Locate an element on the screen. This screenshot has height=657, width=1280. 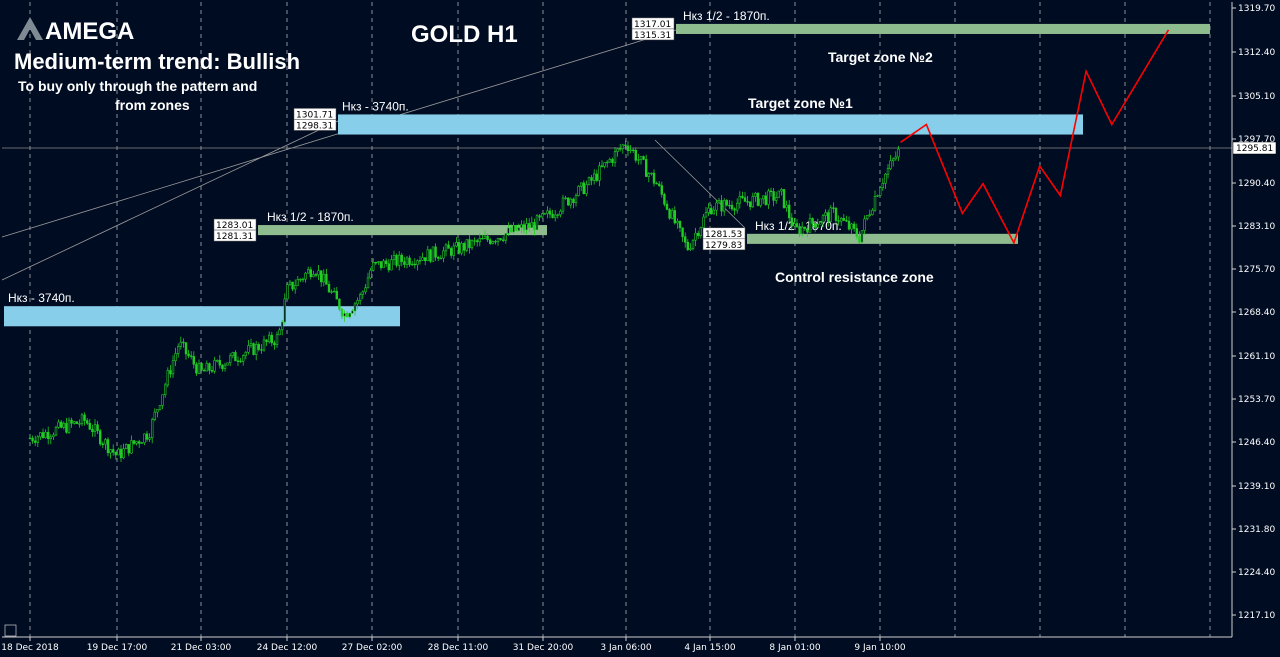
zone-base is located at coordinates (202, 316).